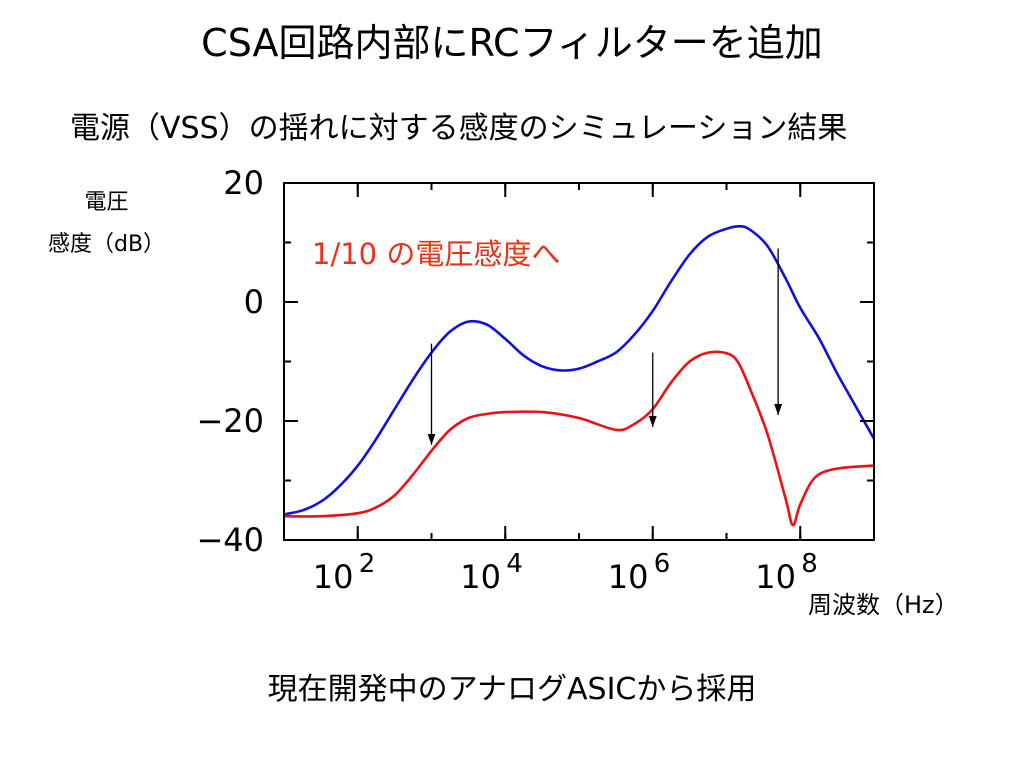 Image resolution: width=1024 pixels, height=768 pixels. I want to click on y-tick-label-1: 0, so click(254, 302).